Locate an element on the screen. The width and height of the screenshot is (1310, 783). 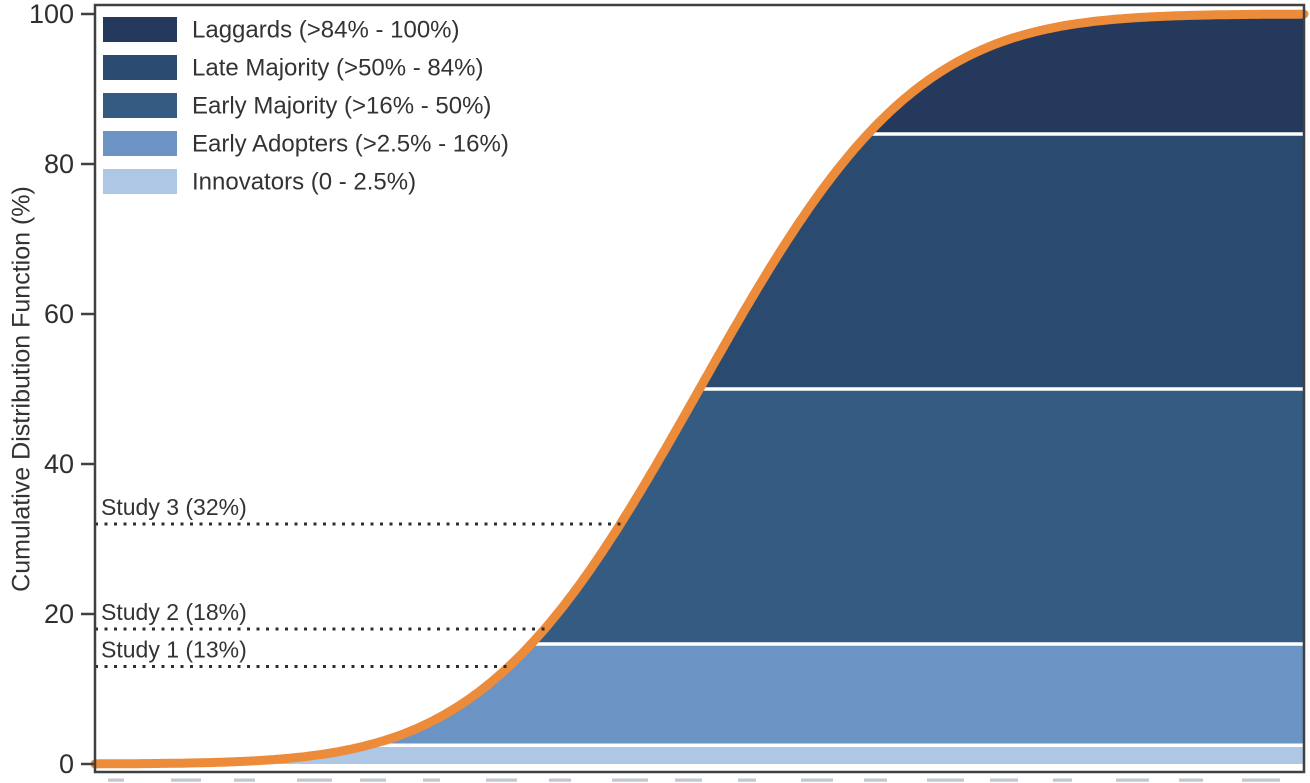
legend-label-early: Early Majority (>16% - 50%) is located at coordinates (341, 106).